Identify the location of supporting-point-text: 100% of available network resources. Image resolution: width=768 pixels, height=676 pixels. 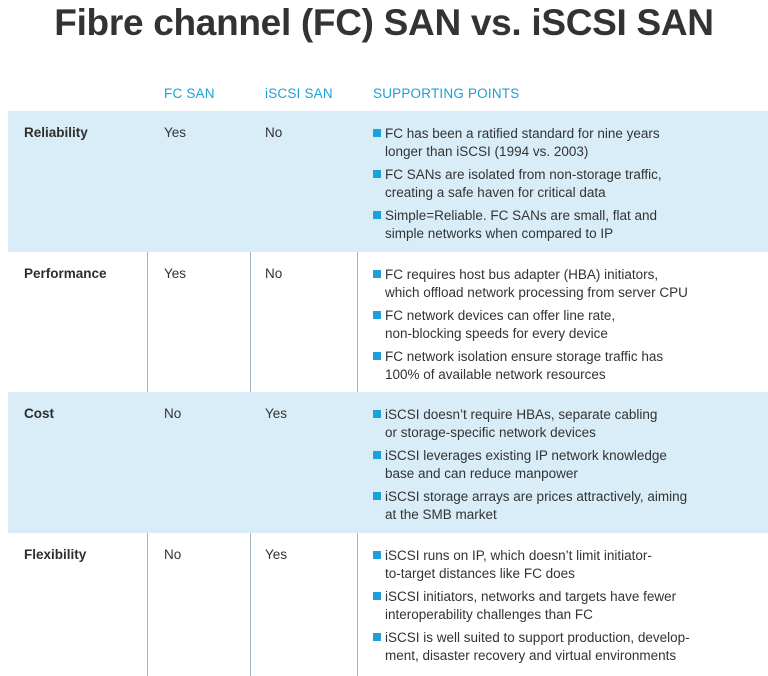
(495, 374).